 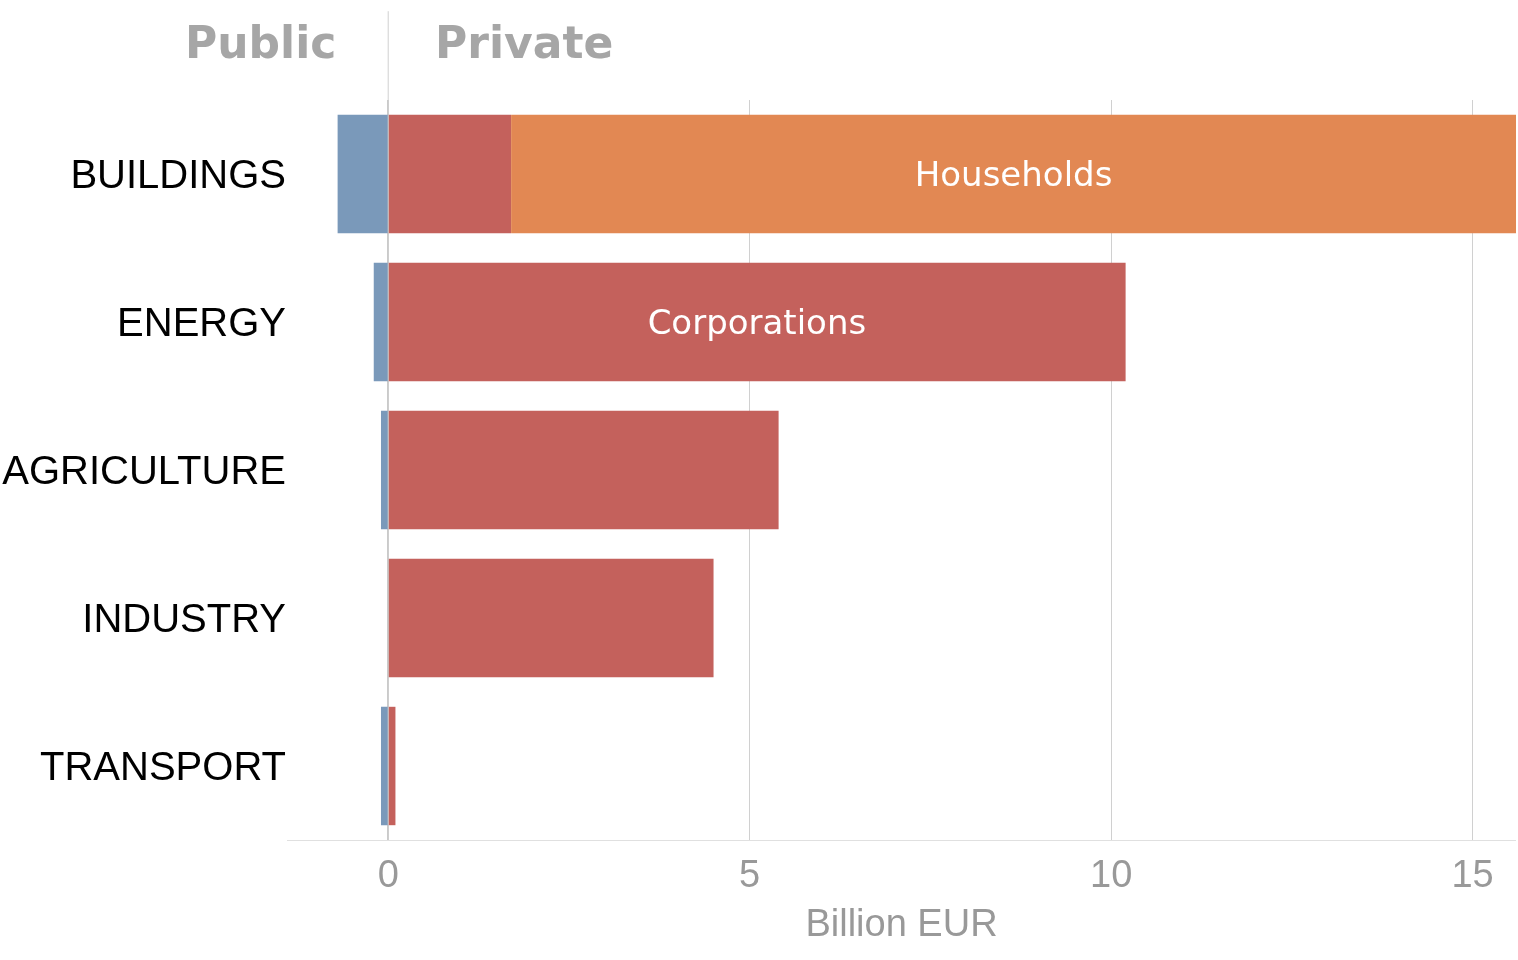 I want to click on x-tick-label: 15, so click(x=1472, y=873).